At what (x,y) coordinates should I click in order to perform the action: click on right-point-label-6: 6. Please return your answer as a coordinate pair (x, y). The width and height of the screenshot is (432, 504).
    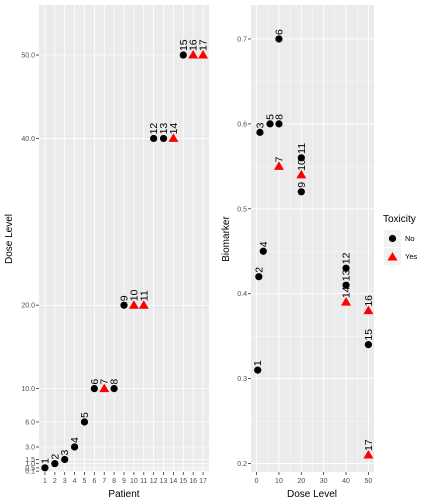
    Looking at the image, I should click on (279, 32).